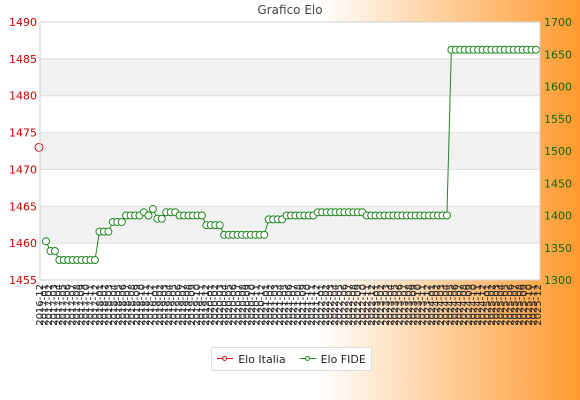 This screenshot has height=400, width=580. What do you see at coordinates (335, 305) in the screenshot?
I see `x-tick-label: 2022-04` at bounding box center [335, 305].